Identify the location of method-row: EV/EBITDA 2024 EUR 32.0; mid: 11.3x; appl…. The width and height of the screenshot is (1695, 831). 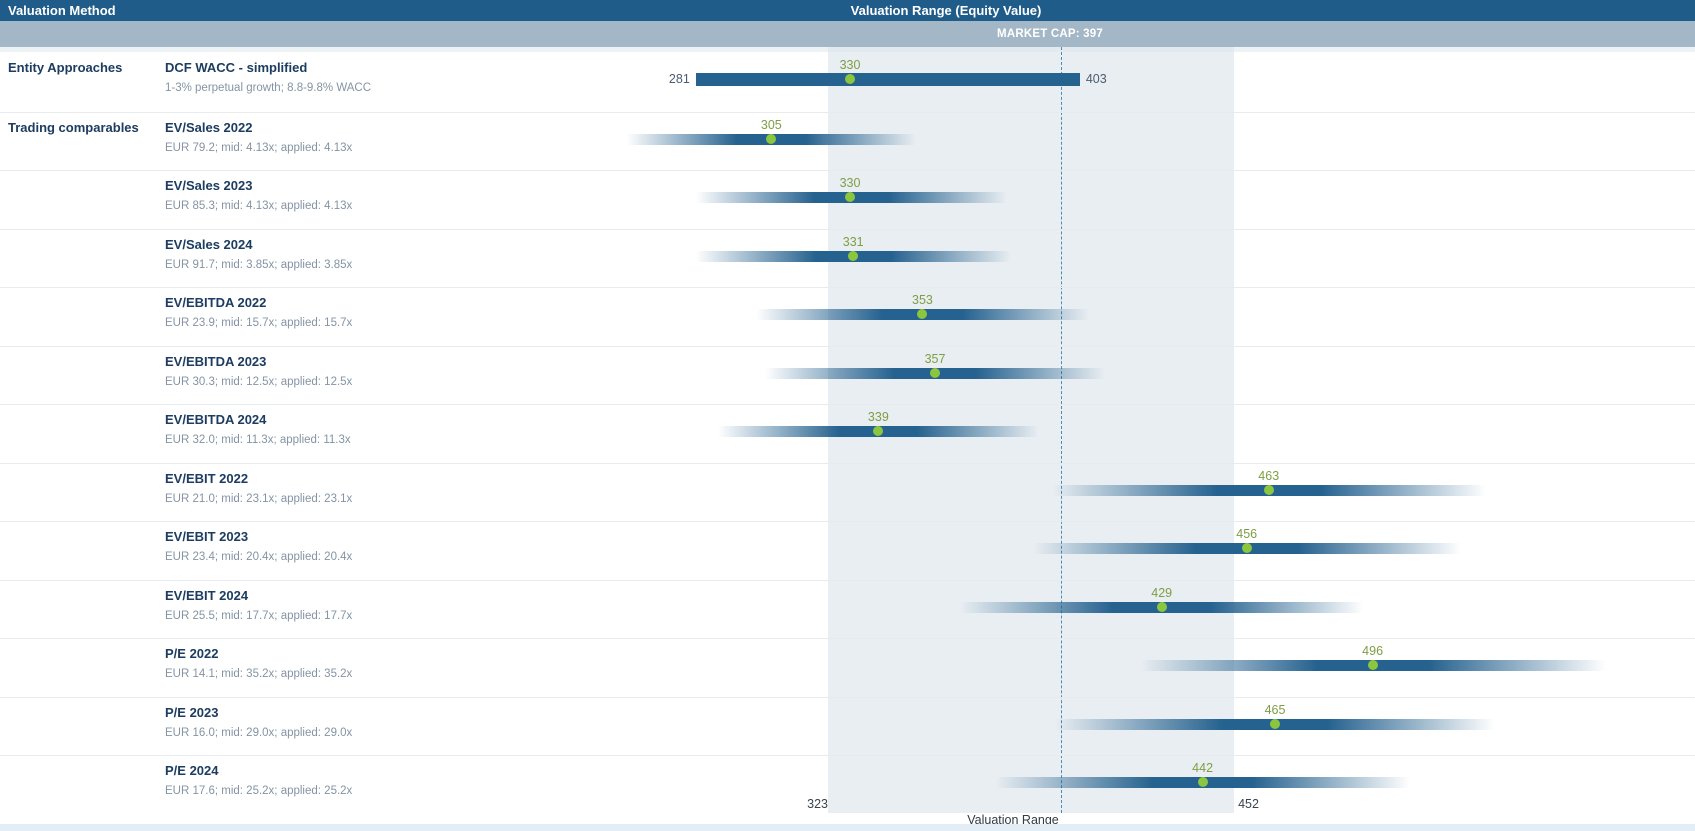
(847, 433).